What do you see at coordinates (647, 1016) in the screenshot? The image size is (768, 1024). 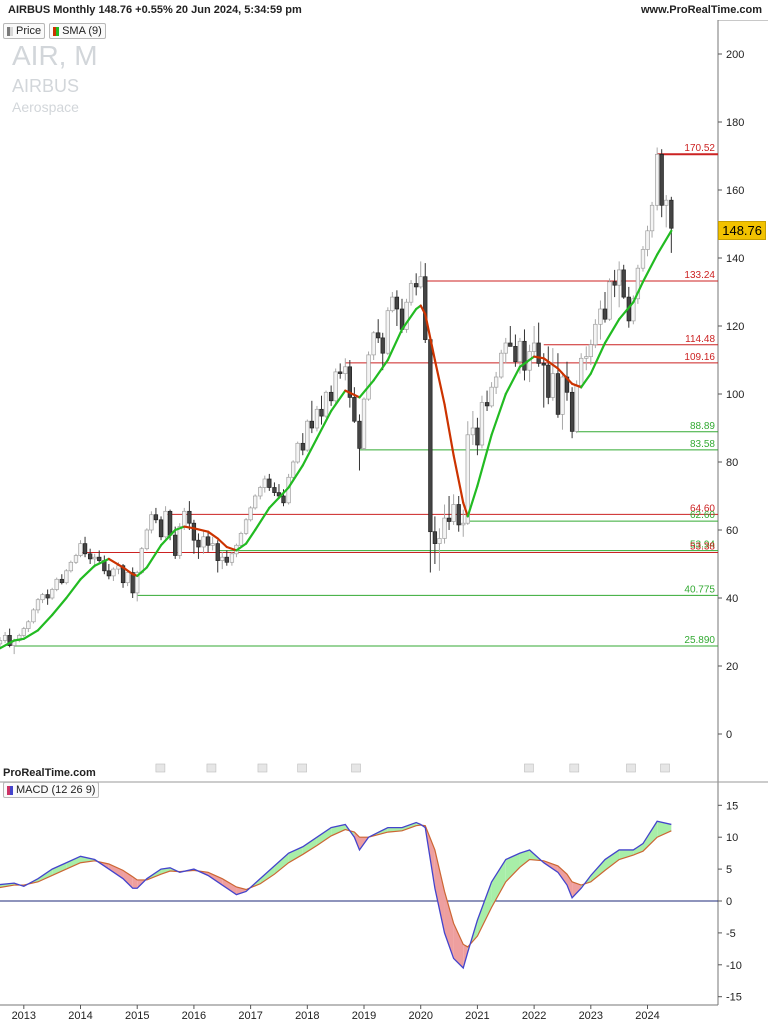 I see `x-tick-label: 2024` at bounding box center [647, 1016].